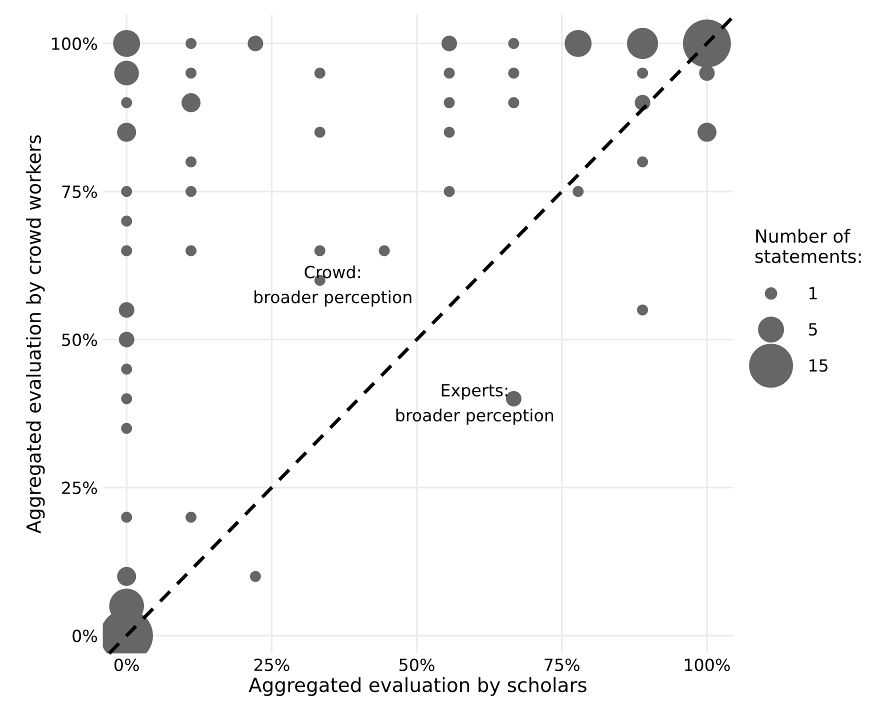 This screenshot has width=894, height=722. I want to click on y-tick-label: 0%, so click(85, 636).